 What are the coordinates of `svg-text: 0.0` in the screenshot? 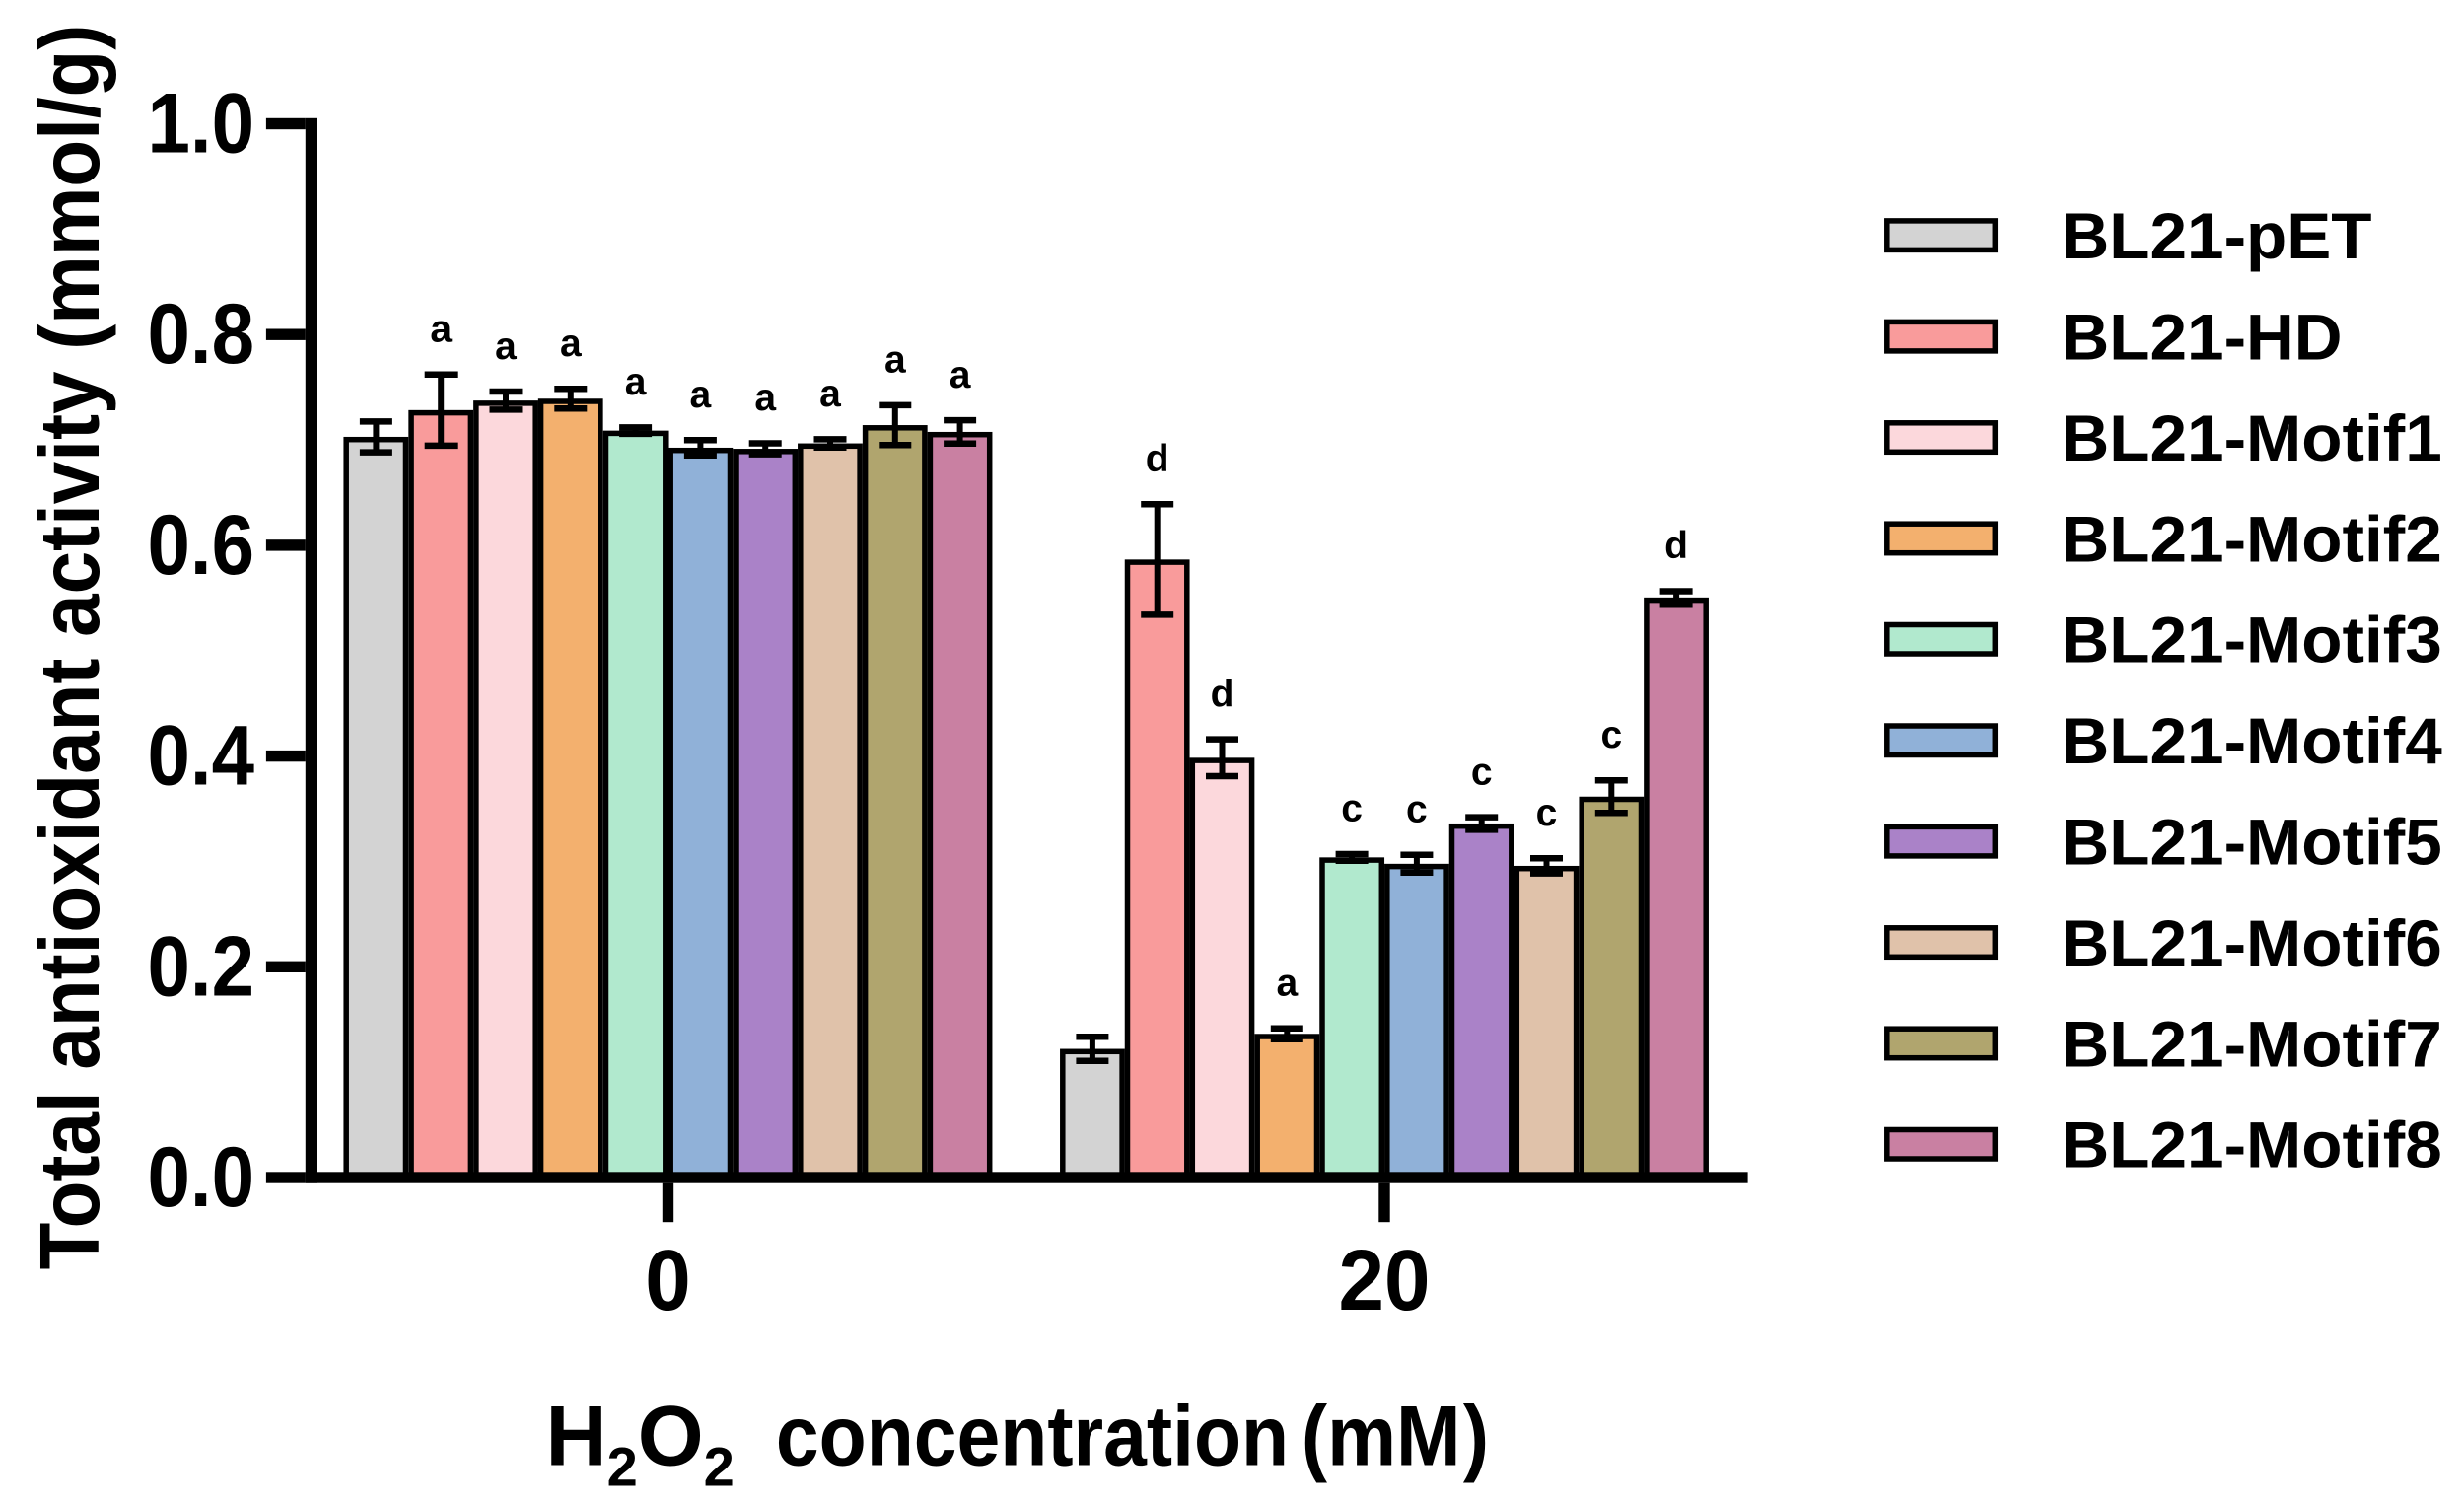 It's located at (201, 1178).